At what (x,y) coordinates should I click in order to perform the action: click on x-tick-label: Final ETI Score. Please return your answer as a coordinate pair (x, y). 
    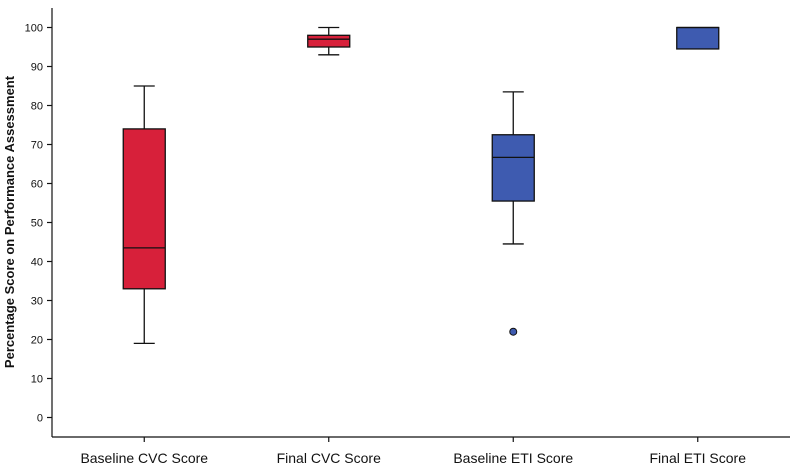
    Looking at the image, I should click on (698, 458).